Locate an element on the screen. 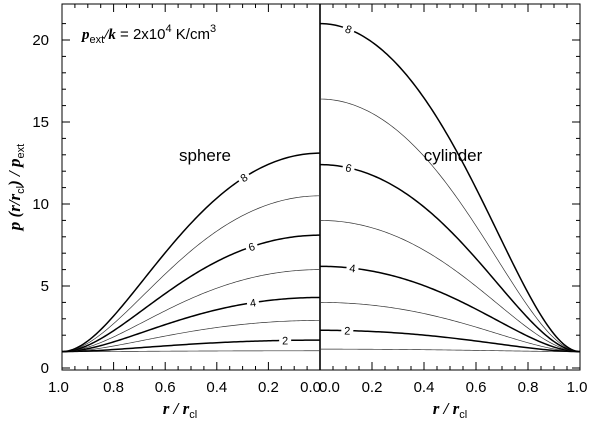 The height and width of the screenshot is (423, 600). x-axis-title-cylinder: r / rcl is located at coordinates (450, 410).